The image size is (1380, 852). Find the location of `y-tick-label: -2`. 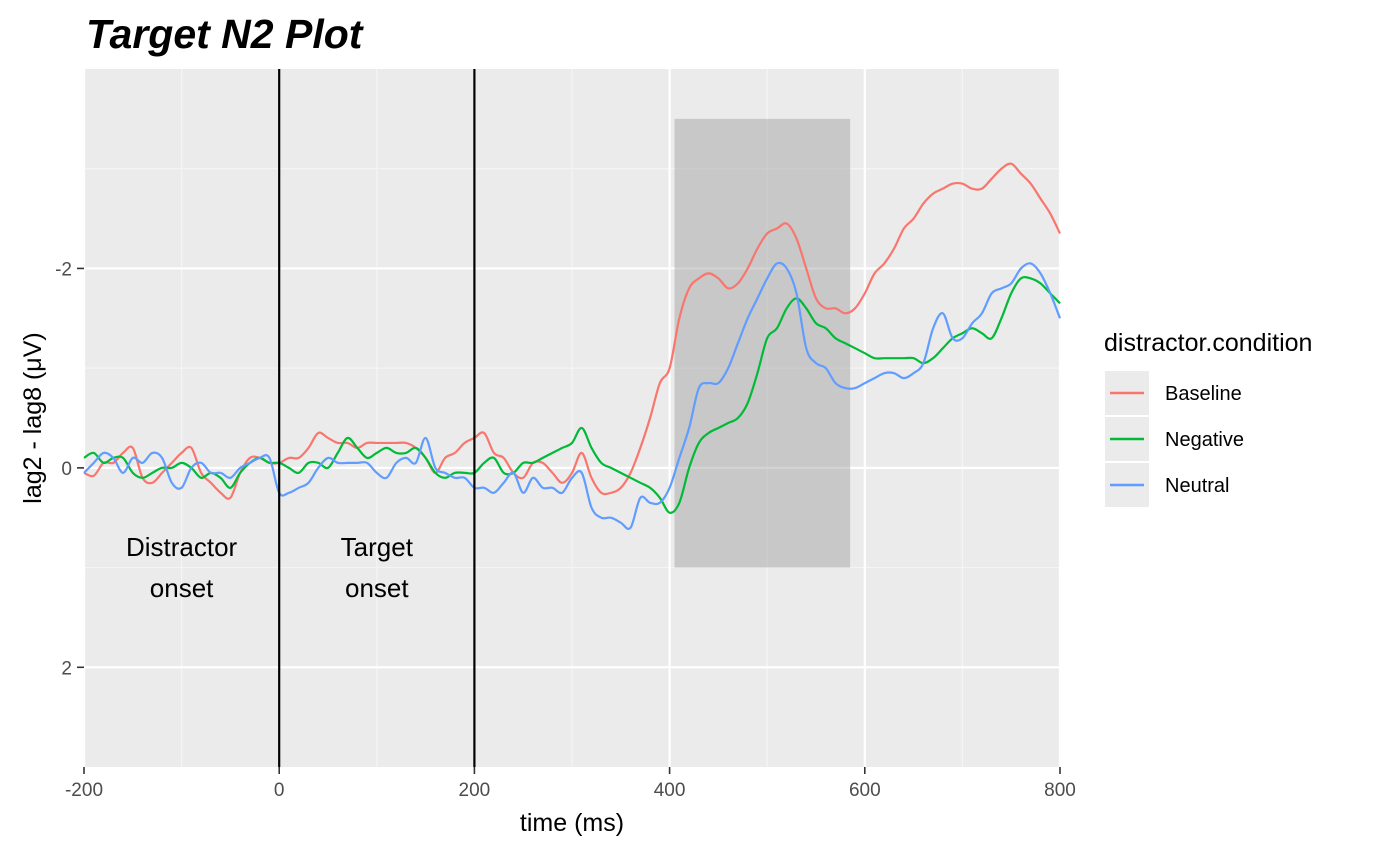

y-tick-label: -2 is located at coordinates (63, 269).